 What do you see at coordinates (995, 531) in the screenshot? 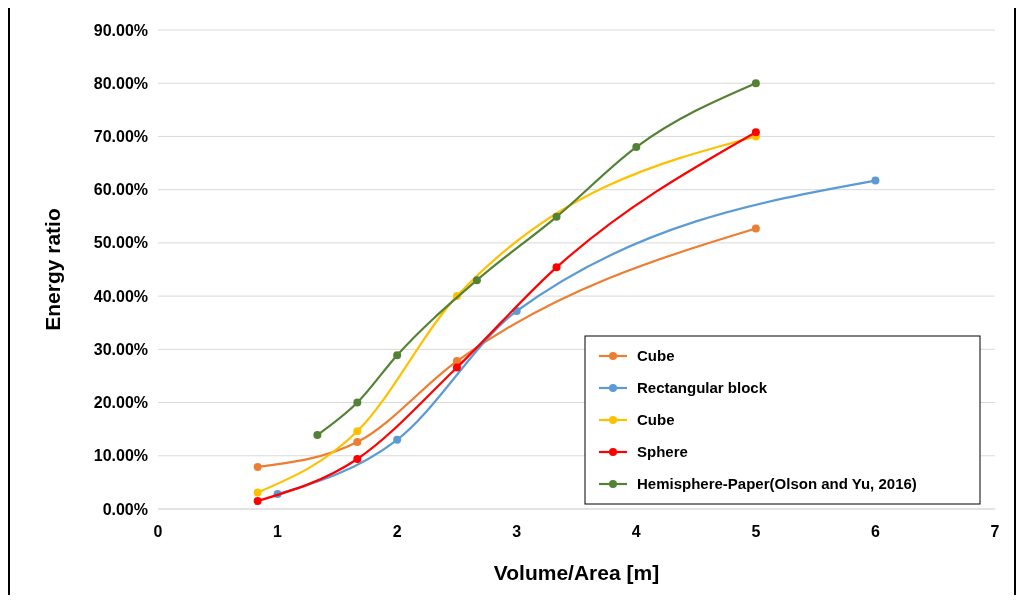
I see `x-tick-label: 7` at bounding box center [995, 531].